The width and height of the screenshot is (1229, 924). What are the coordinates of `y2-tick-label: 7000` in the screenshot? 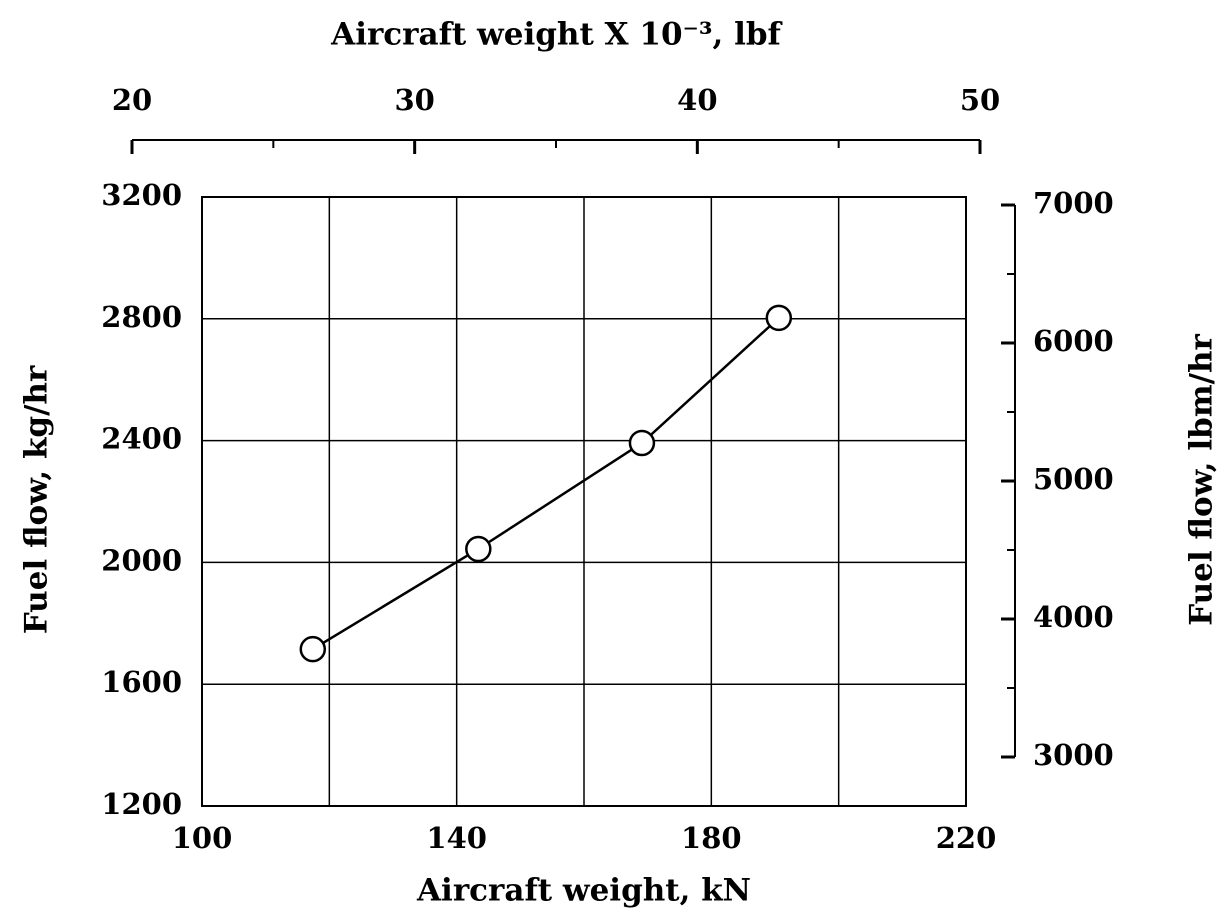 It's located at (1073, 203).